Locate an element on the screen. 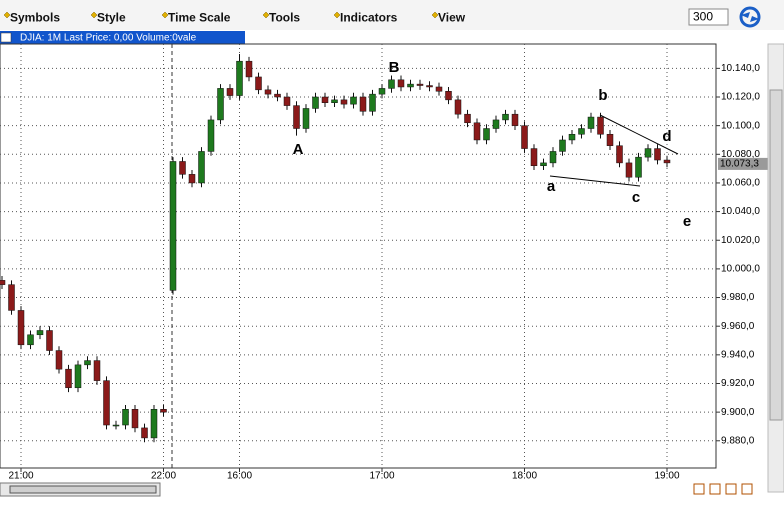  wave-label: d is located at coordinates (666, 136).